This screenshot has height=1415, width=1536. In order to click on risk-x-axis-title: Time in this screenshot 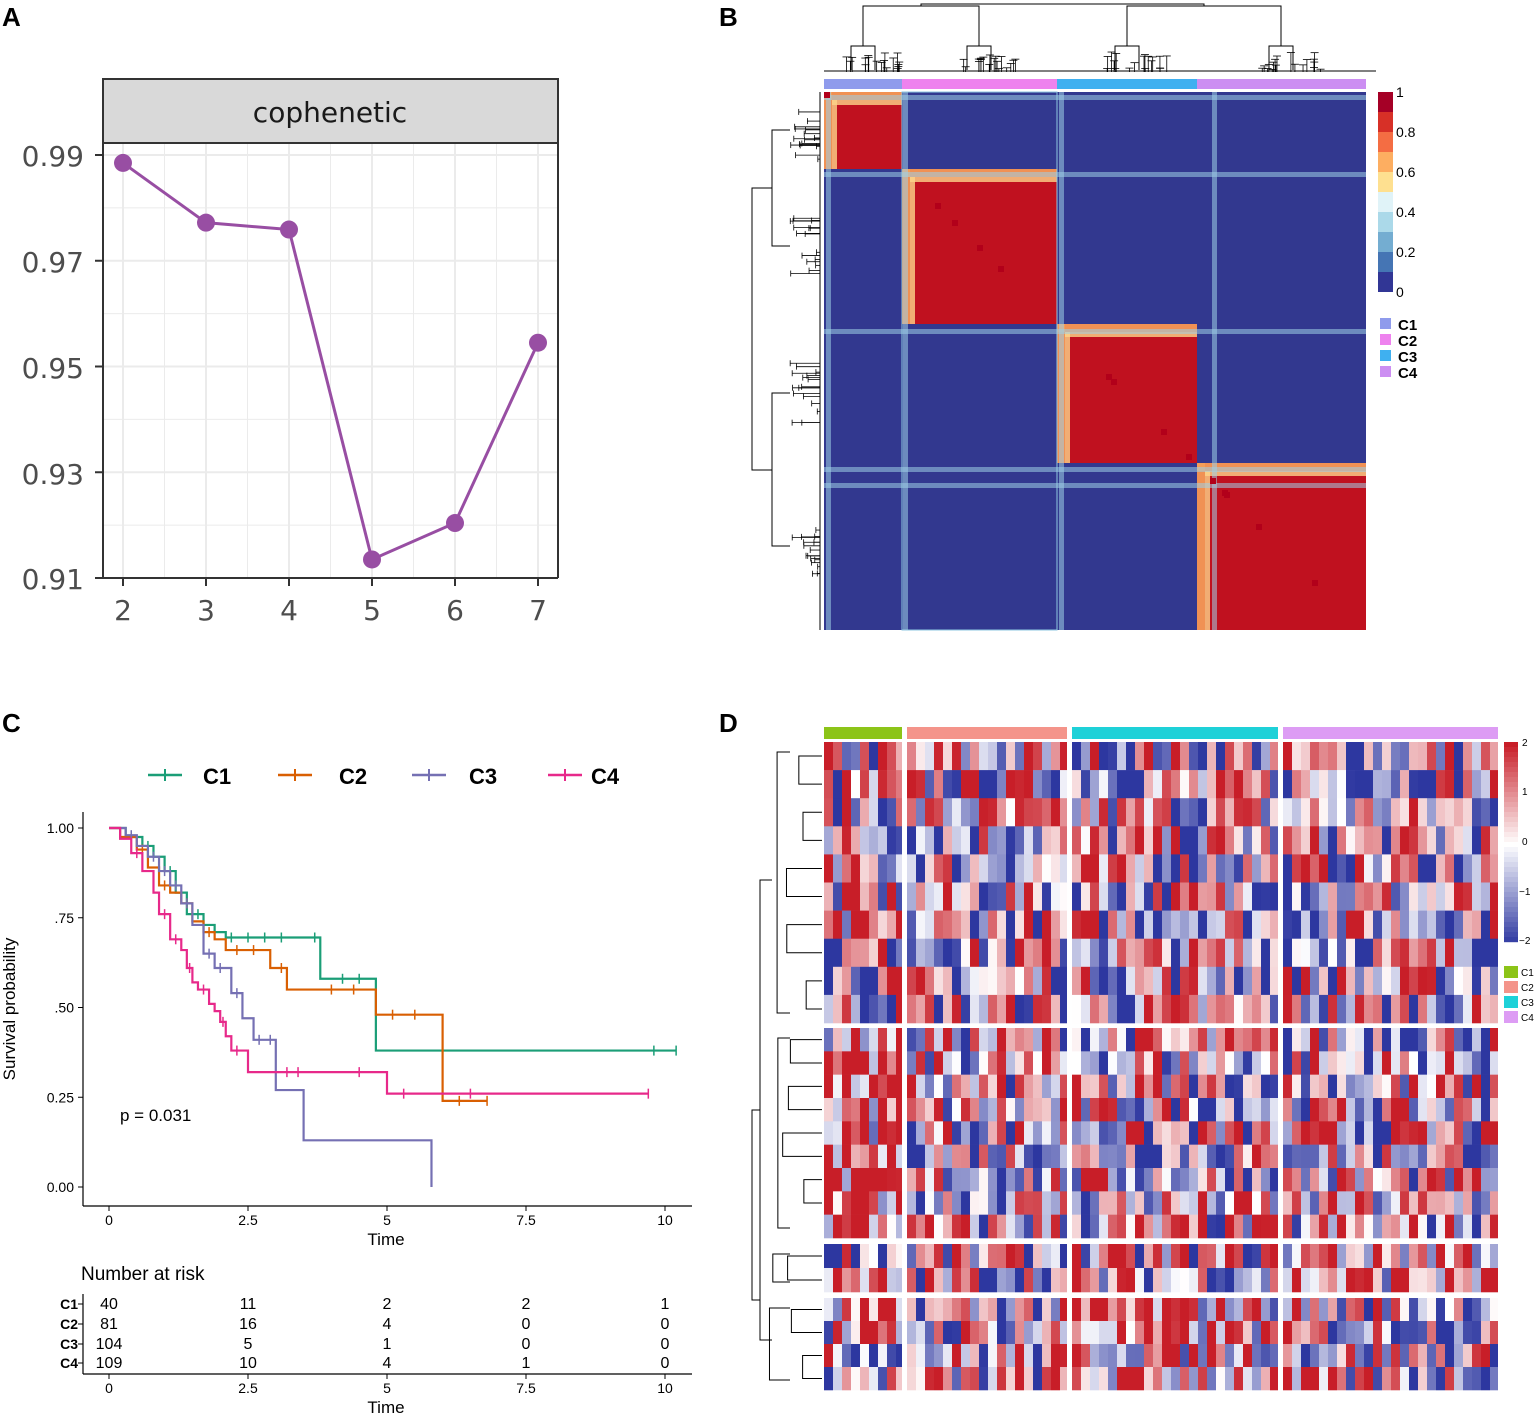, I will do `click(385, 1406)`.